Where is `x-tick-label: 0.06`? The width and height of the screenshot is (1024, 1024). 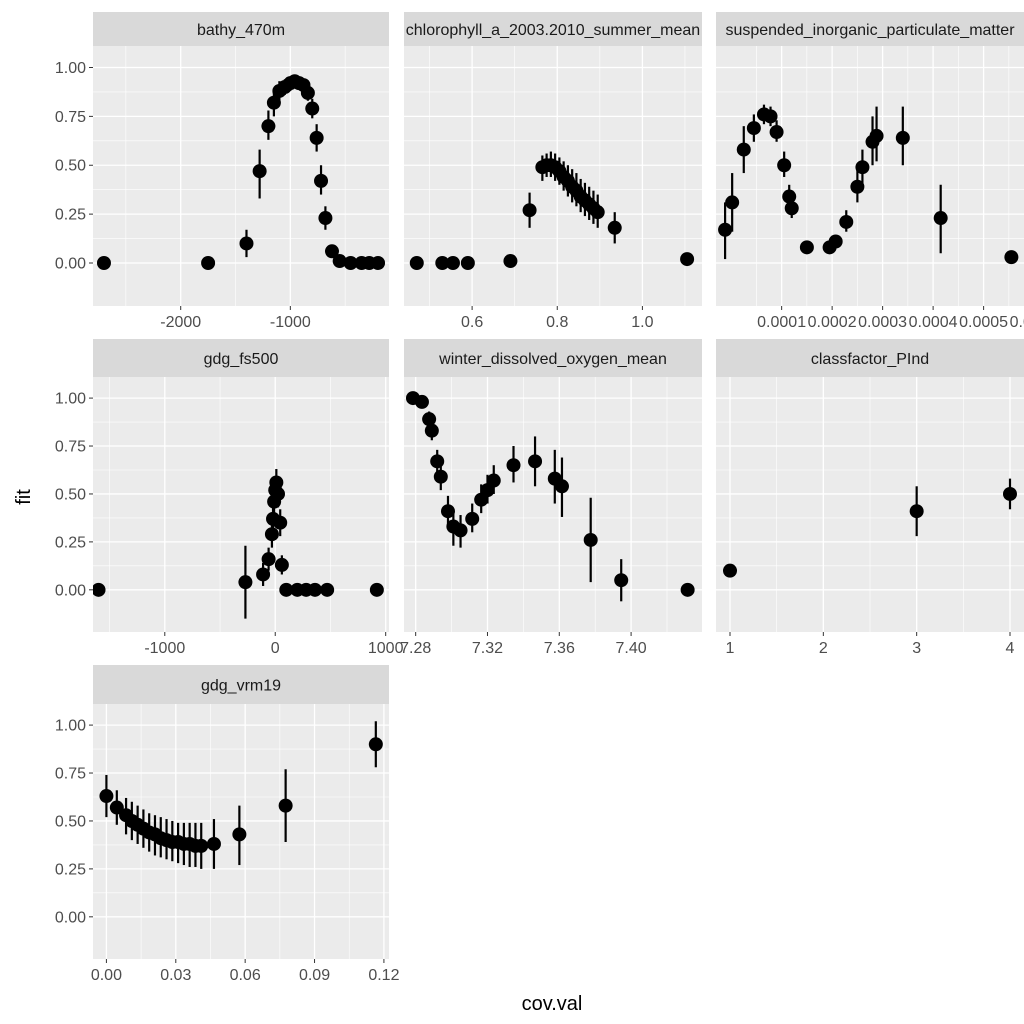
x-tick-label: 0.06 is located at coordinates (245, 975).